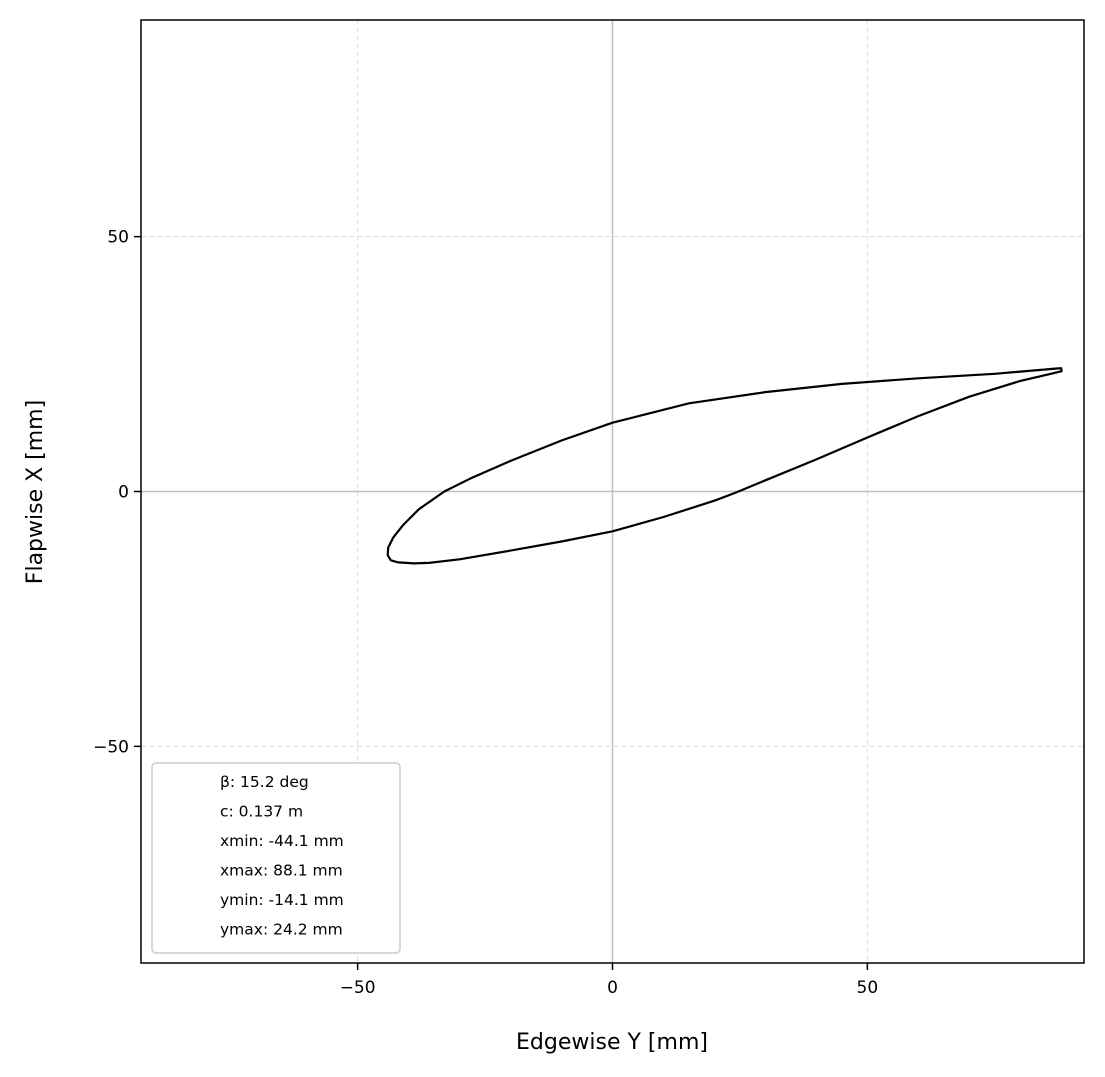  Describe the element at coordinates (117, 492) in the screenshot. I see `y-ticks: −50 0 50` at that location.